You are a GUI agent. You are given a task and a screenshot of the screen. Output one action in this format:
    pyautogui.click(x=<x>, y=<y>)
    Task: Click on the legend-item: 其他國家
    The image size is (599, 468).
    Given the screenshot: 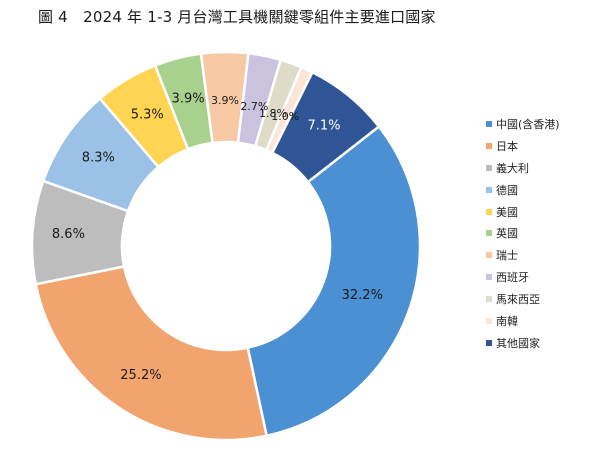 What is the action you would take?
    pyautogui.click(x=542, y=343)
    